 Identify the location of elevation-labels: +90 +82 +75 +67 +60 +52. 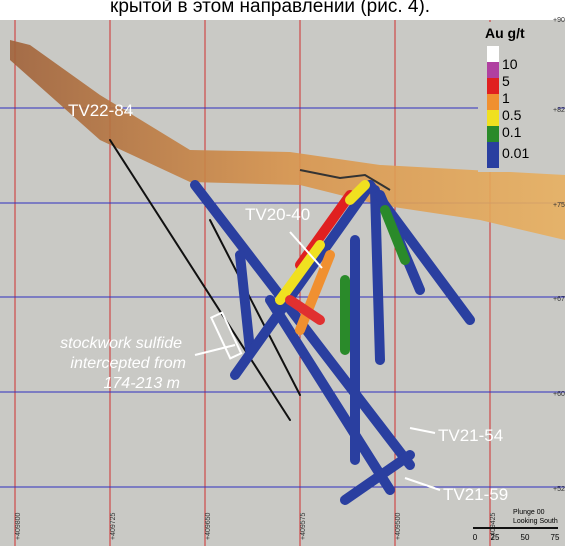
(559, 255).